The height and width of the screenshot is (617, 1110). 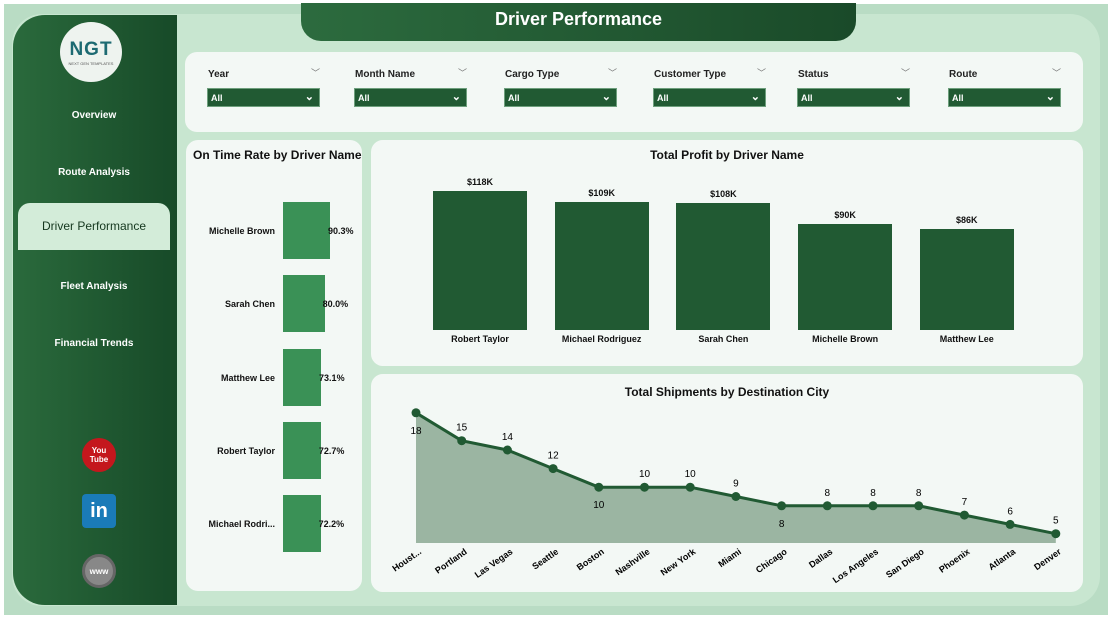 What do you see at coordinates (905, 563) in the screenshot?
I see `city-tick-label: San Diego` at bounding box center [905, 563].